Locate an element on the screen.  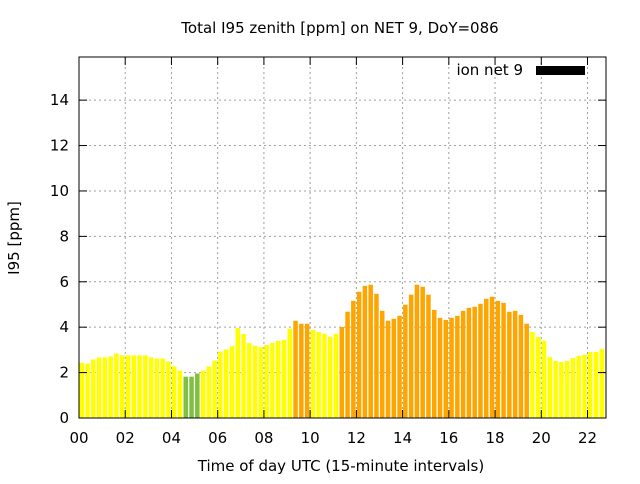
x-tick-label: 16 is located at coordinates (448, 438).